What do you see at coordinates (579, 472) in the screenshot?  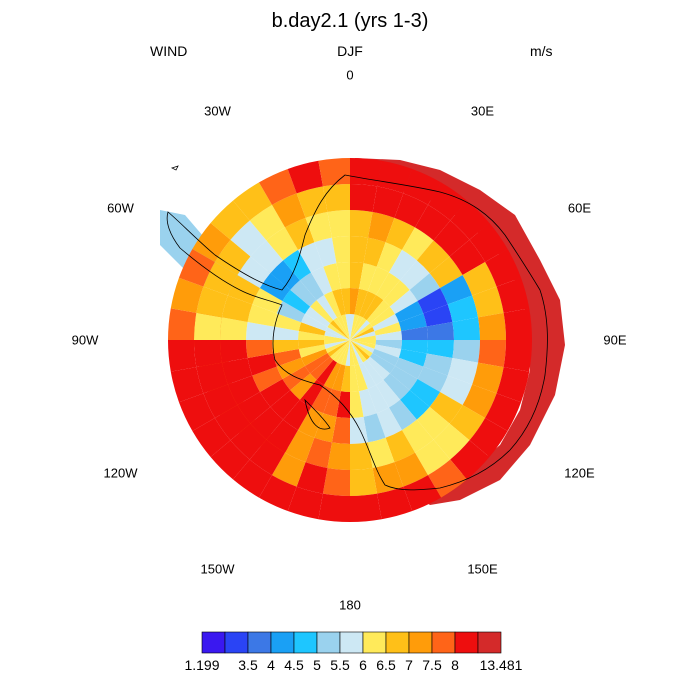 I see `longitude-label: 120E` at bounding box center [579, 472].